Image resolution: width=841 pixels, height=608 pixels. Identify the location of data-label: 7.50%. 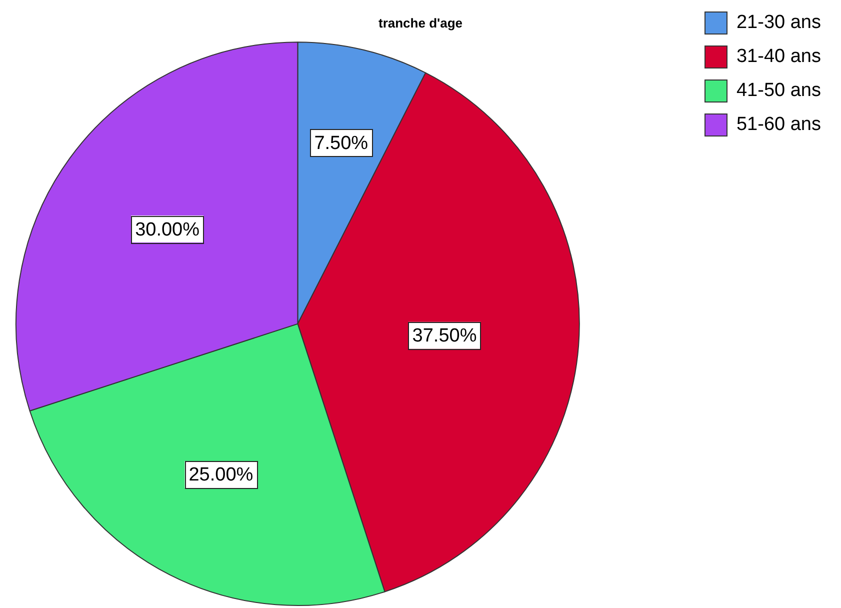
(341, 143).